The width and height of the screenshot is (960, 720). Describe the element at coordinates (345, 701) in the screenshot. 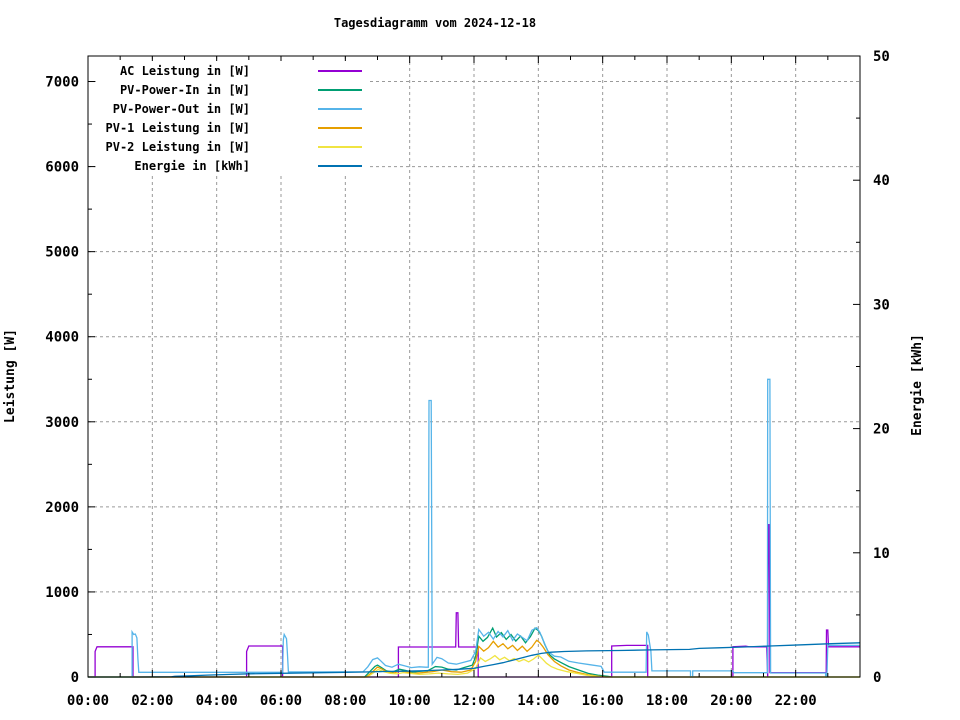

I see `x-tick-label: 08:00` at that location.